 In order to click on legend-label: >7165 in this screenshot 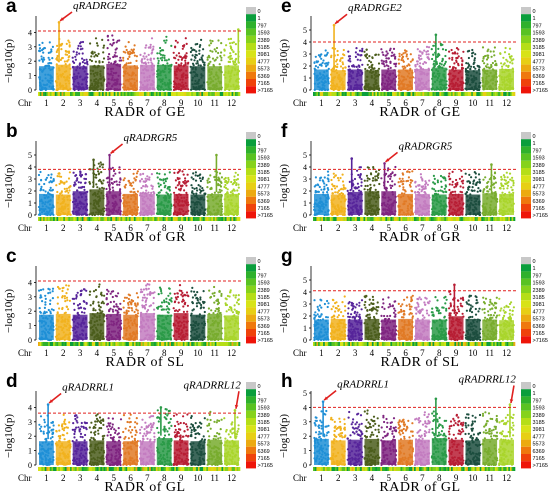, I will do `click(265, 216)`.